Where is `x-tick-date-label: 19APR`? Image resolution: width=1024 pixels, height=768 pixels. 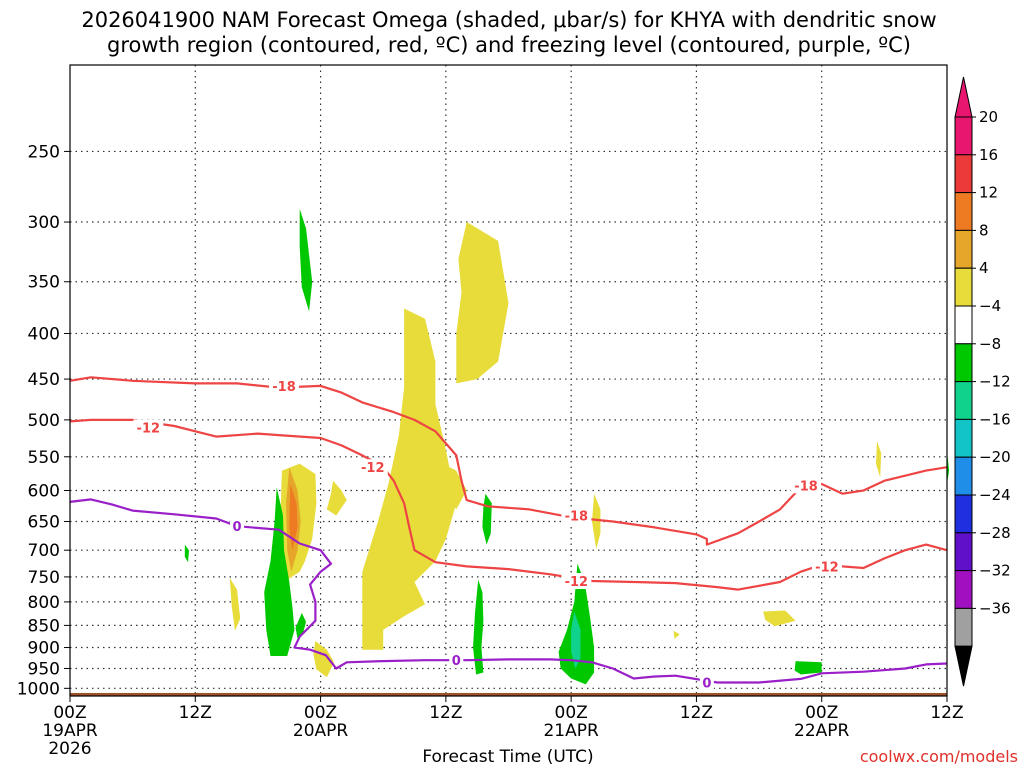
x-tick-date-label: 19APR is located at coordinates (70, 731).